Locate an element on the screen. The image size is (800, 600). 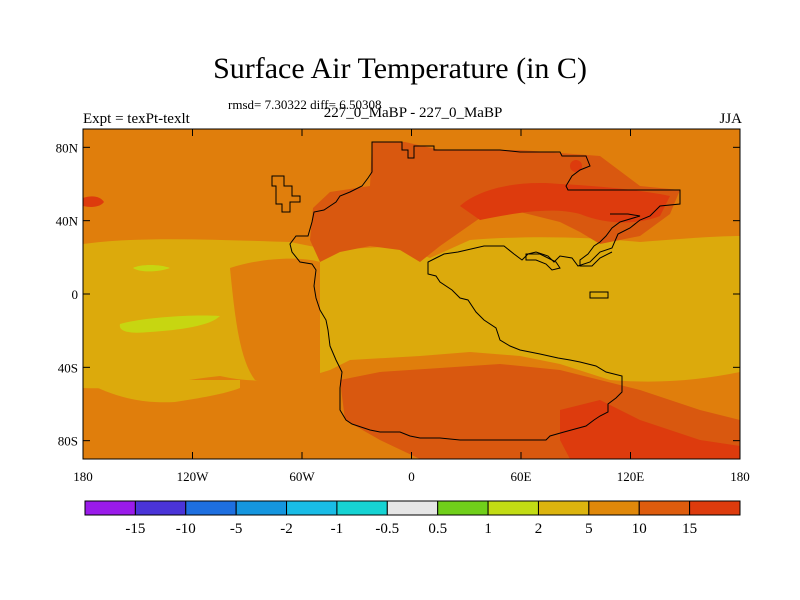
field-mild-south is located at coordinates (161, 391).